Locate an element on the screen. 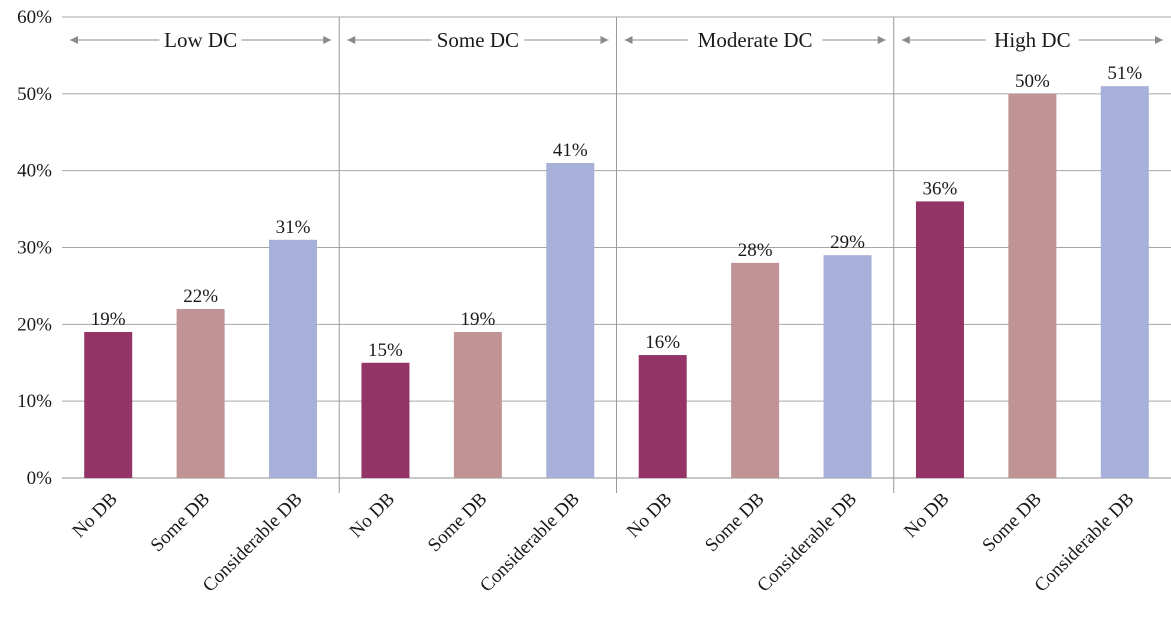  group-label: Some DC is located at coordinates (478, 40).